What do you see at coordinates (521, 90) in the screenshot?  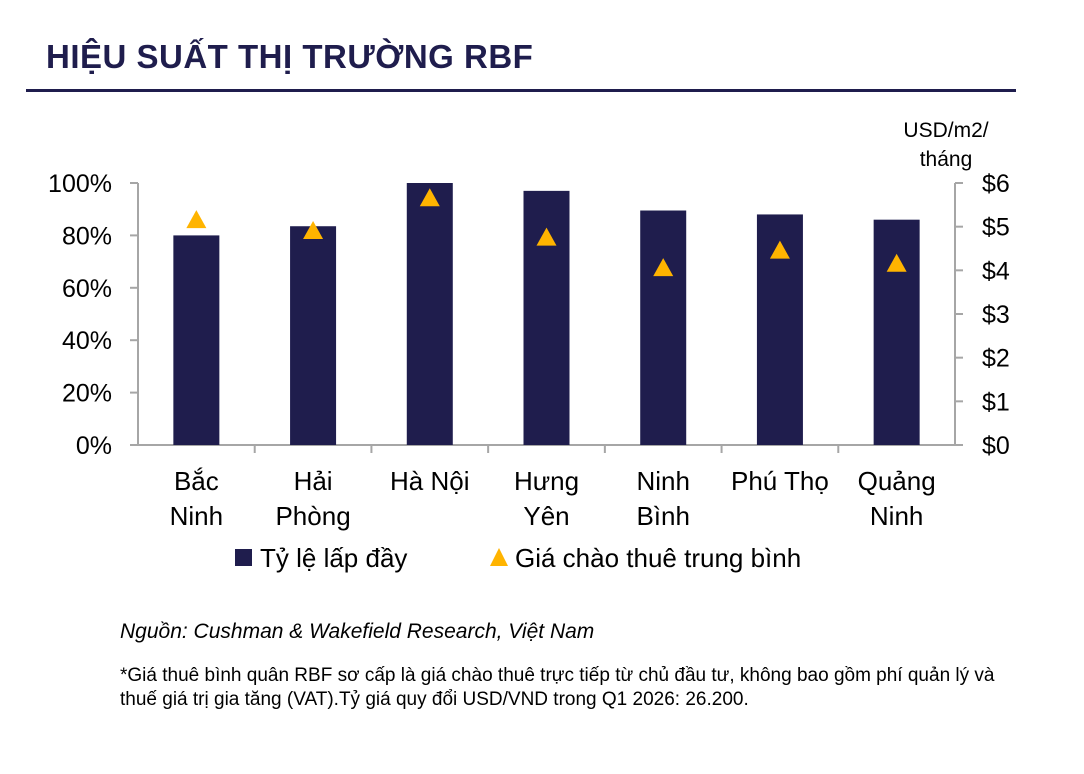 I see `title-divider` at bounding box center [521, 90].